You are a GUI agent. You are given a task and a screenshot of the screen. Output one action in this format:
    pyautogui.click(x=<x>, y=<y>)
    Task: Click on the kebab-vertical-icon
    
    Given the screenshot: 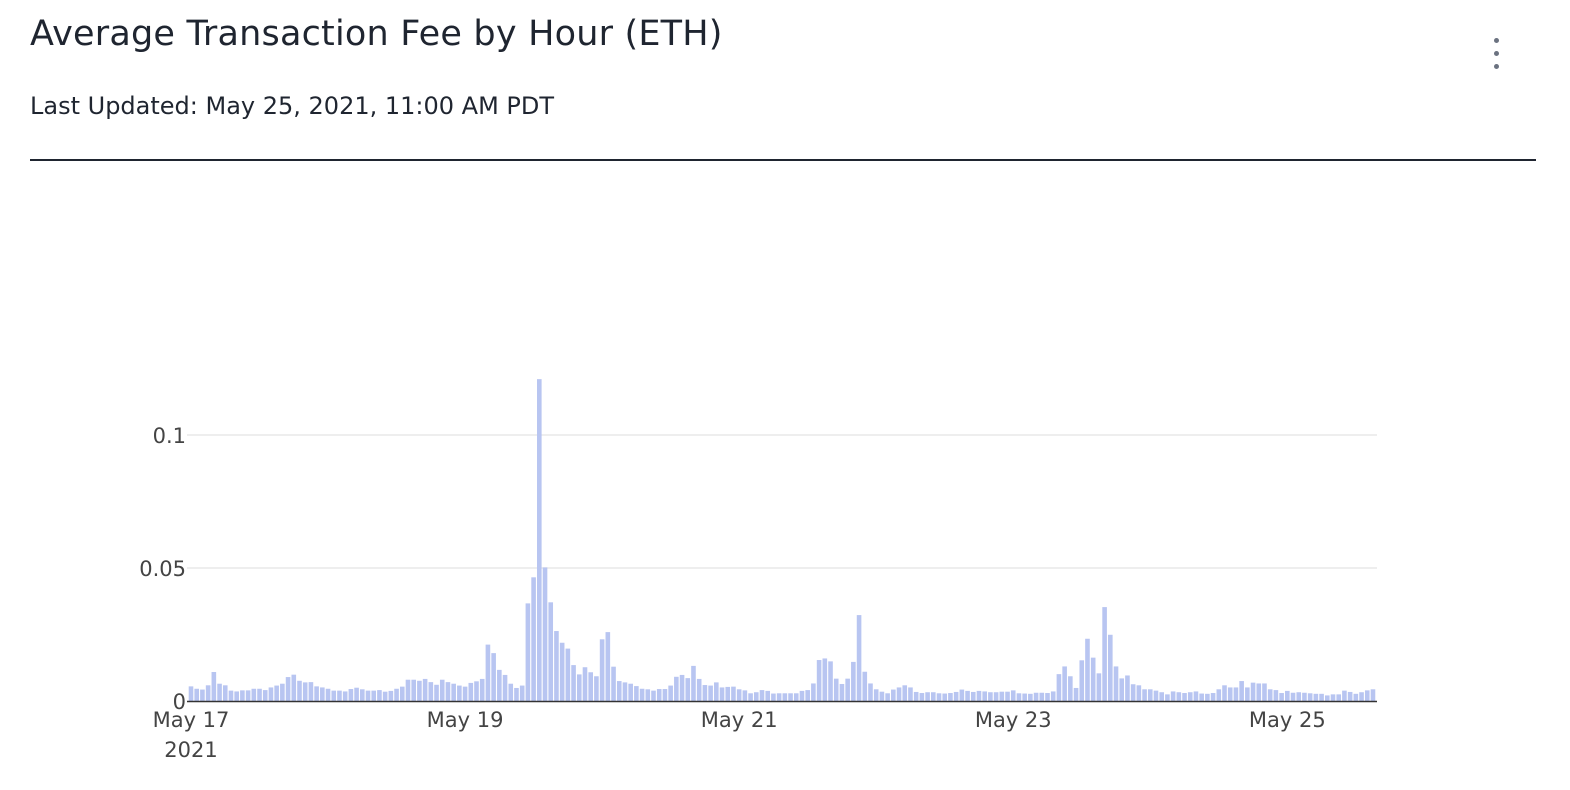 What is the action you would take?
    pyautogui.click(x=1496, y=54)
    